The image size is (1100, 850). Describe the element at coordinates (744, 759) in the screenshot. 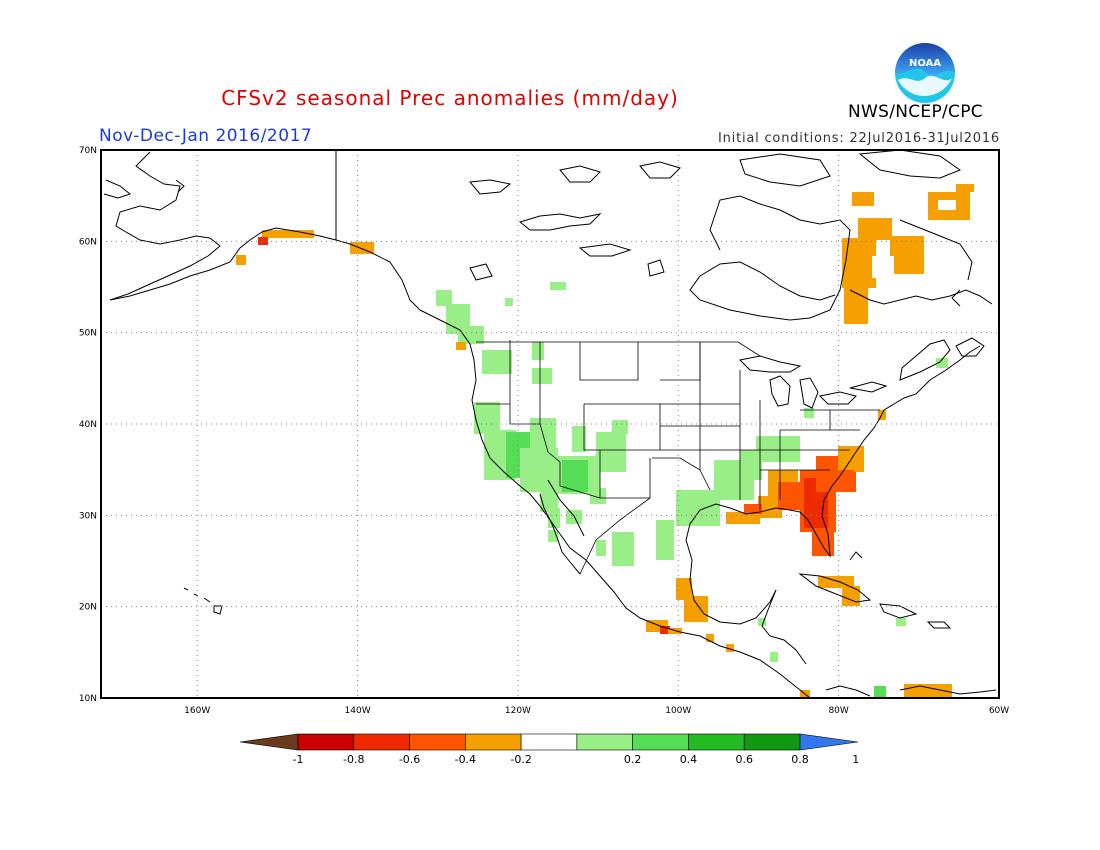

I see `colorbar-tick-label: 0.6` at that location.